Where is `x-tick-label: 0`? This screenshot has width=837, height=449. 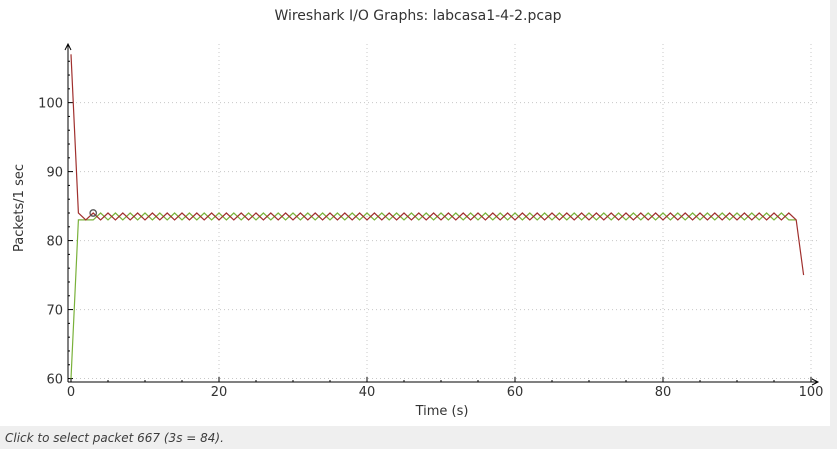 x-tick-label: 0 is located at coordinates (71, 392).